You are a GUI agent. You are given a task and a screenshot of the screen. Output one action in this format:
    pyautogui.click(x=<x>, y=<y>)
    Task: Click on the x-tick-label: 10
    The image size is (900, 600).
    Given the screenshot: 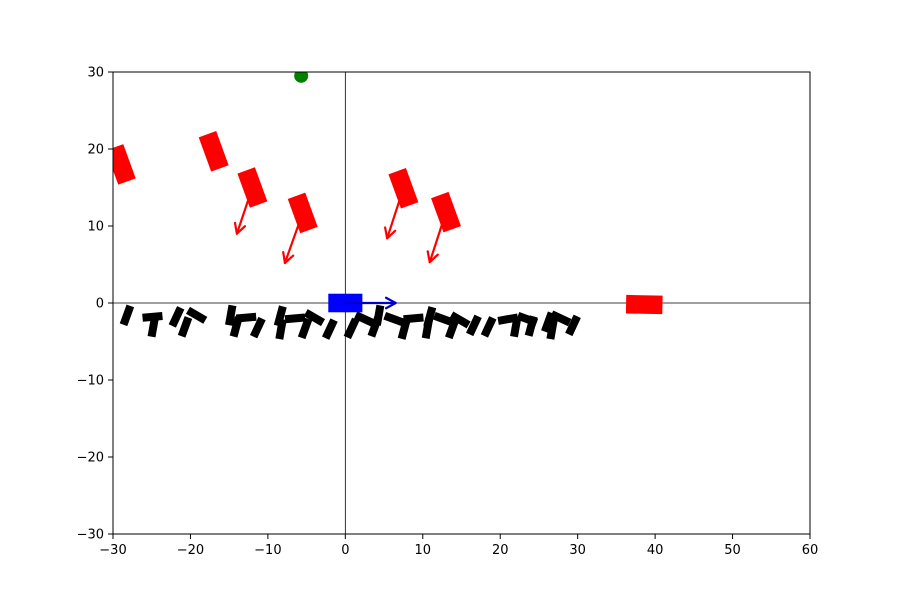 What is the action you would take?
    pyautogui.click(x=423, y=550)
    